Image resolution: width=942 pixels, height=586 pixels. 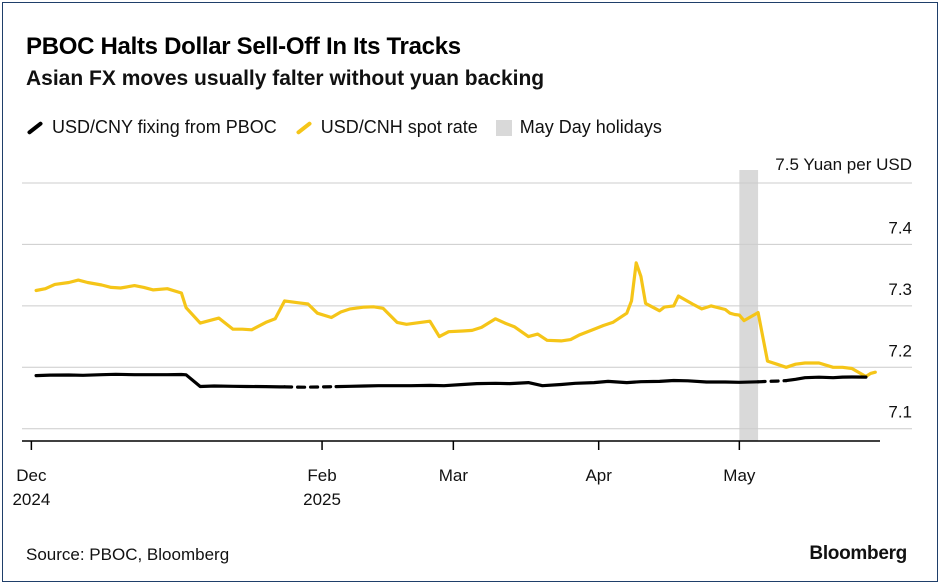 What do you see at coordinates (900, 227) in the screenshot?
I see `y-tick-label: 7.4` at bounding box center [900, 227].